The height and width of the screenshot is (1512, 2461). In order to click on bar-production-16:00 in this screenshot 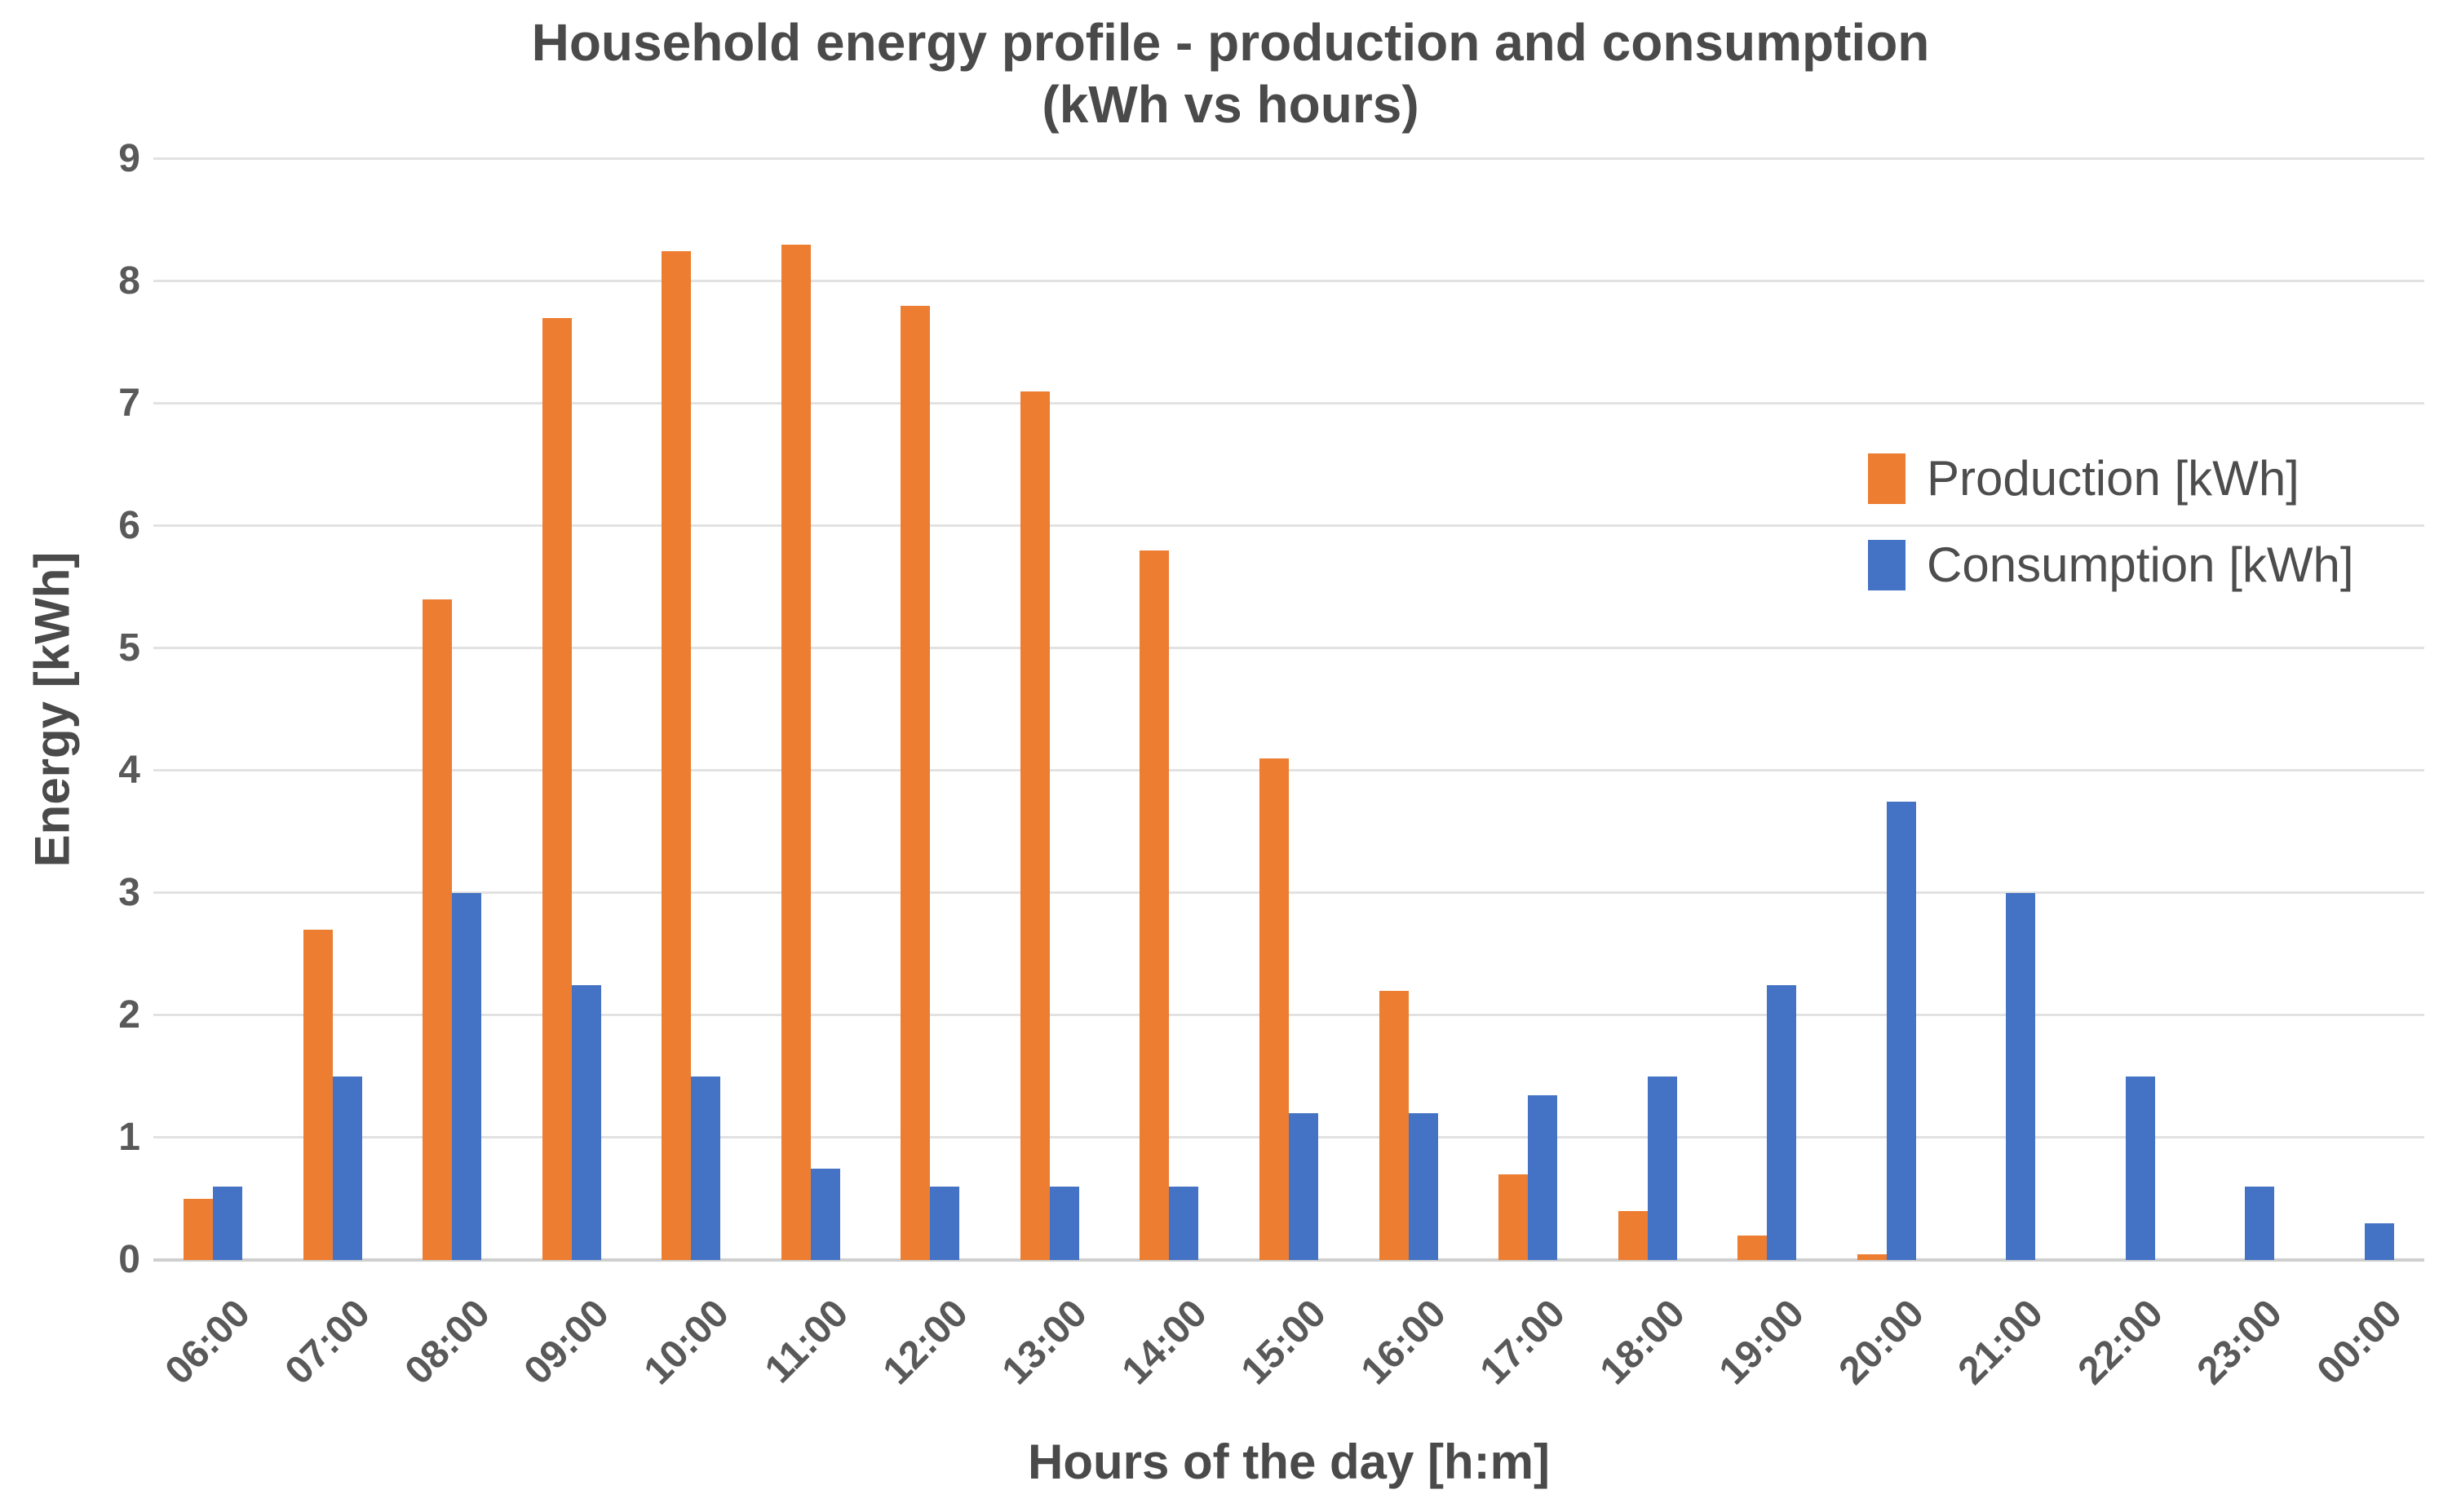, I will do `click(1394, 1125)`.